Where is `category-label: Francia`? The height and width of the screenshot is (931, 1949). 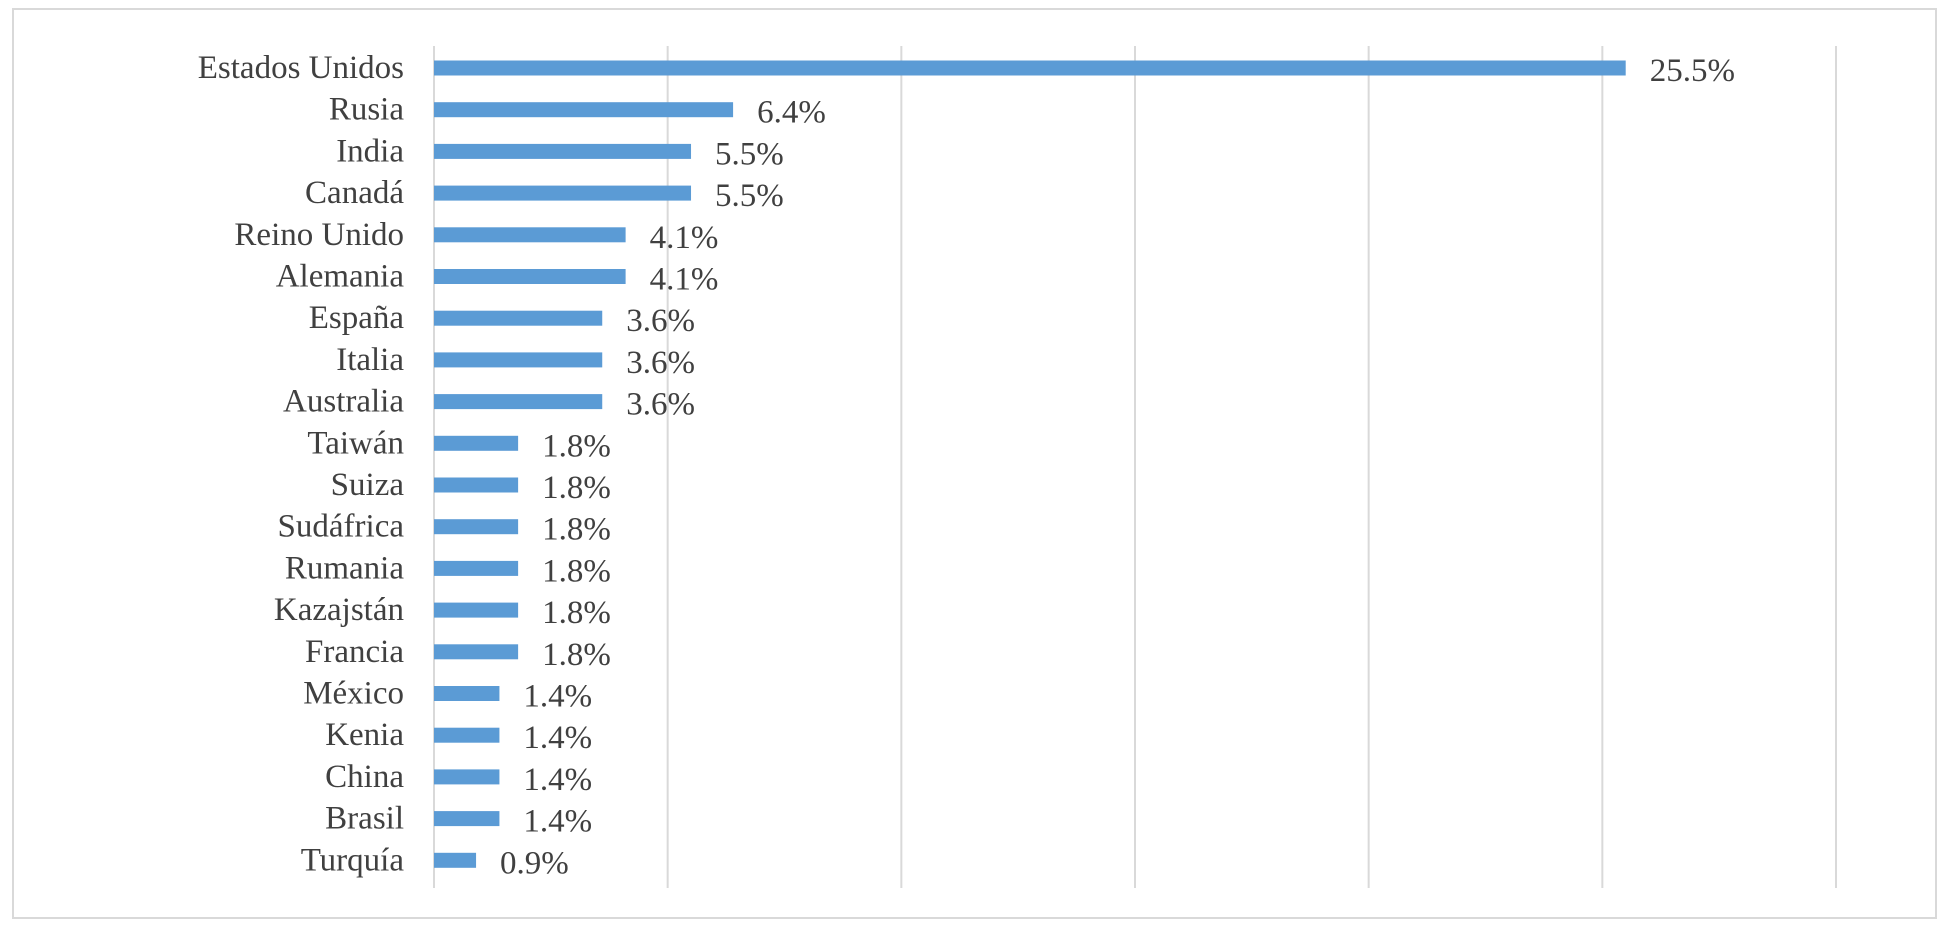
category-label: Francia is located at coordinates (354, 652).